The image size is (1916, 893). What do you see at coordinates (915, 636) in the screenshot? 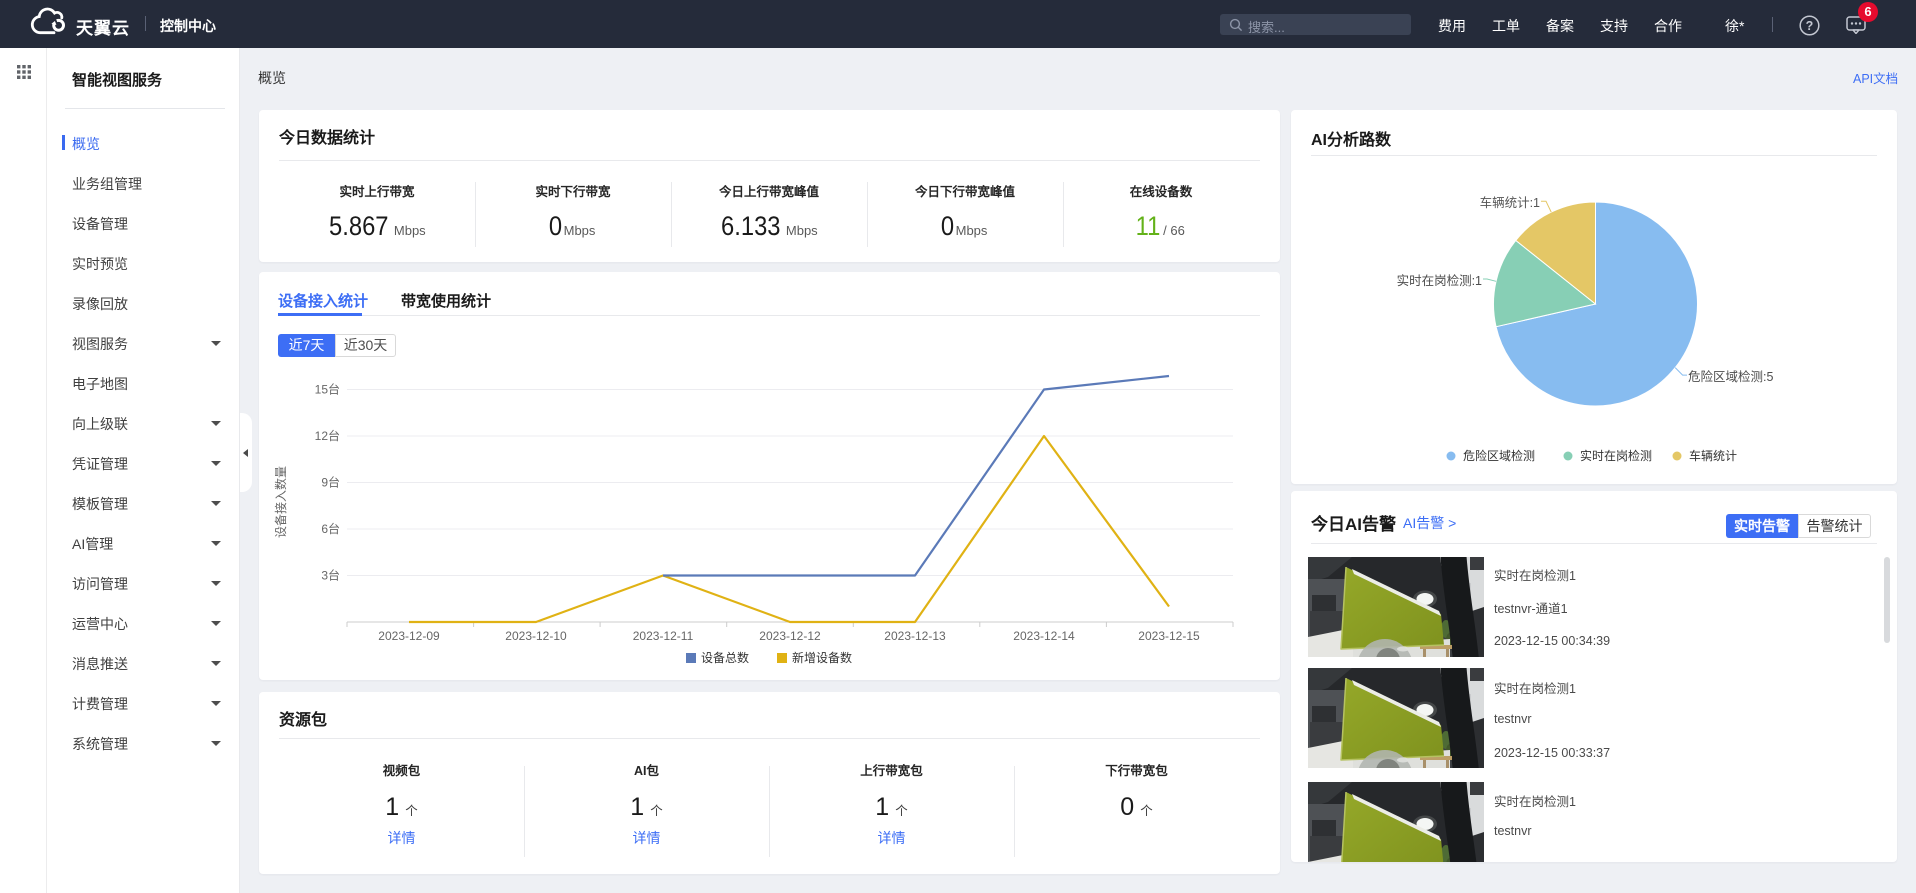
I see `svg-text: 2023-12-13` at bounding box center [915, 636].